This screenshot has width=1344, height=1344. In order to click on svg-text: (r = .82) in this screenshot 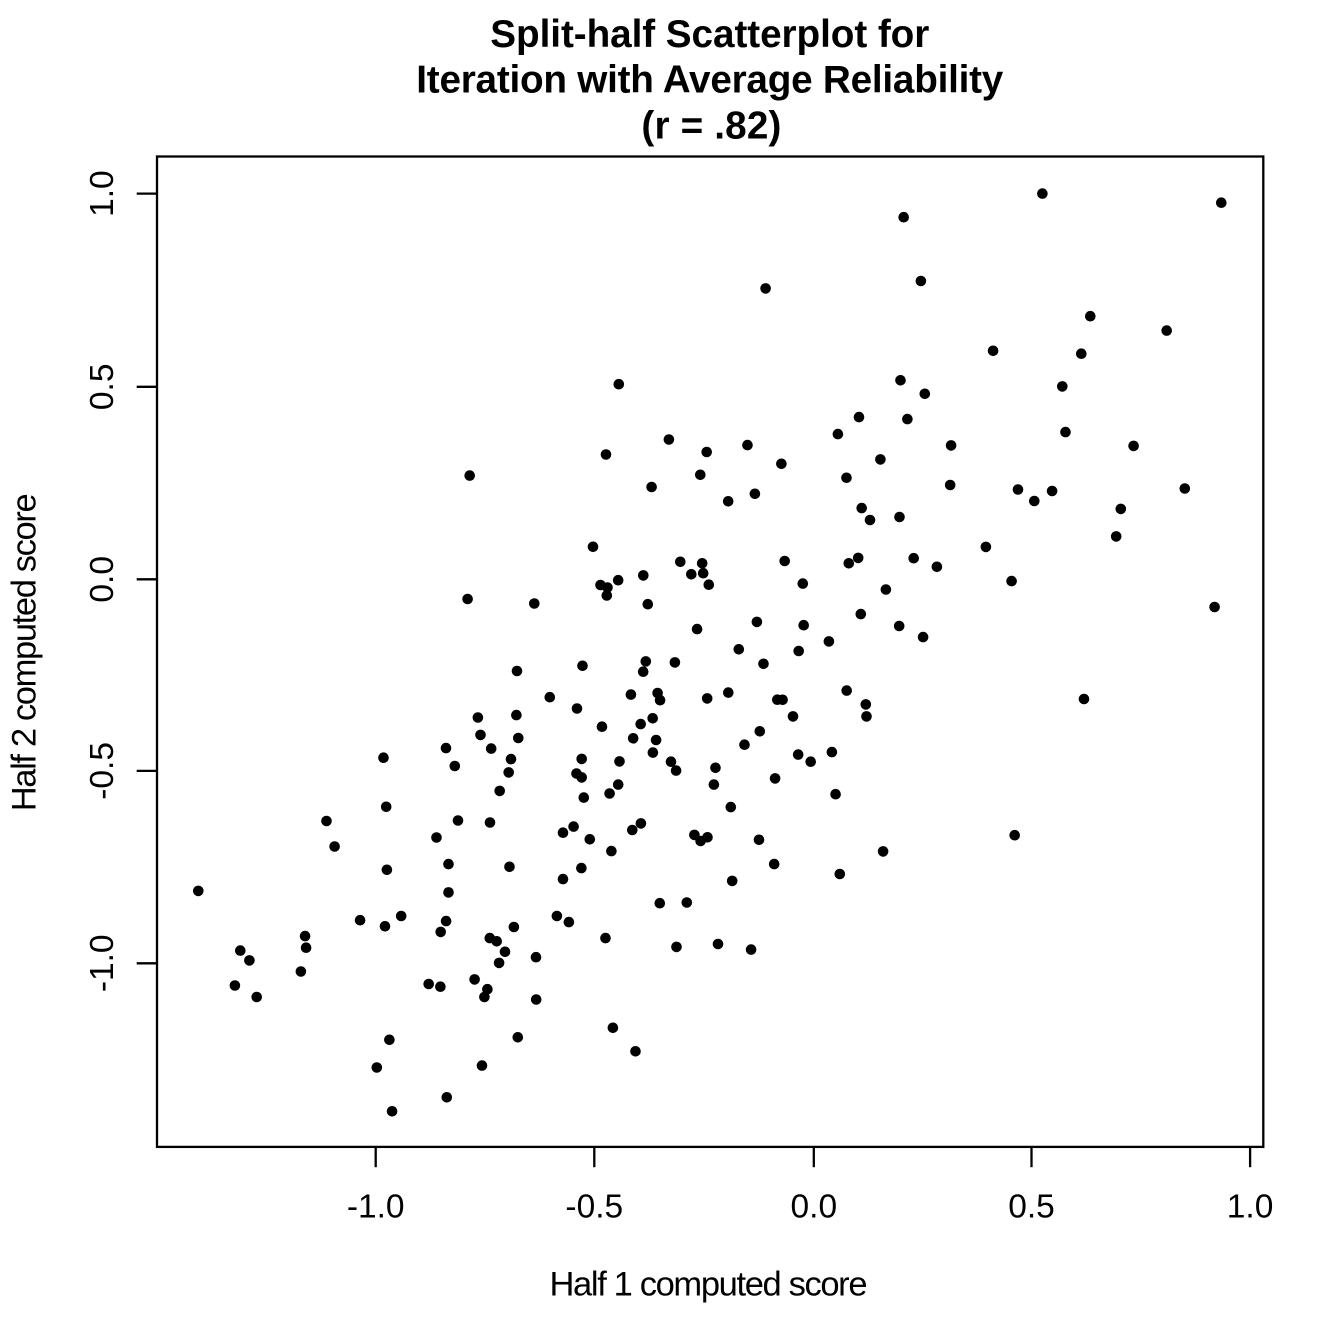, I will do `click(711, 125)`.